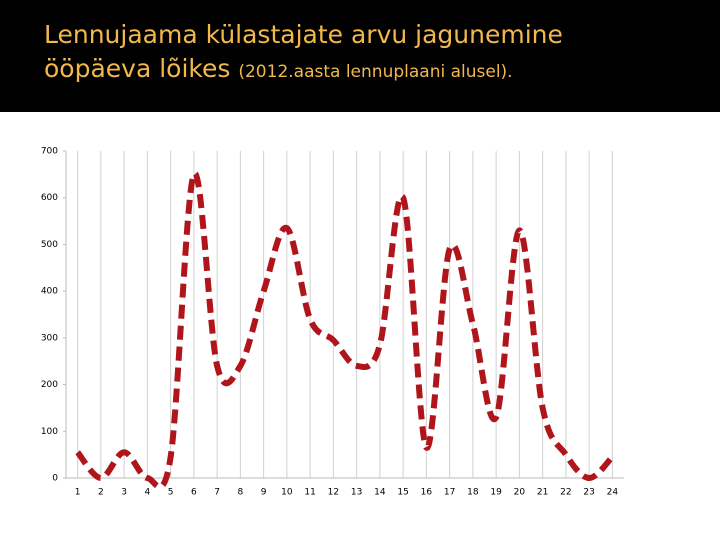  I want to click on x-tick-label: 14, so click(380, 493).